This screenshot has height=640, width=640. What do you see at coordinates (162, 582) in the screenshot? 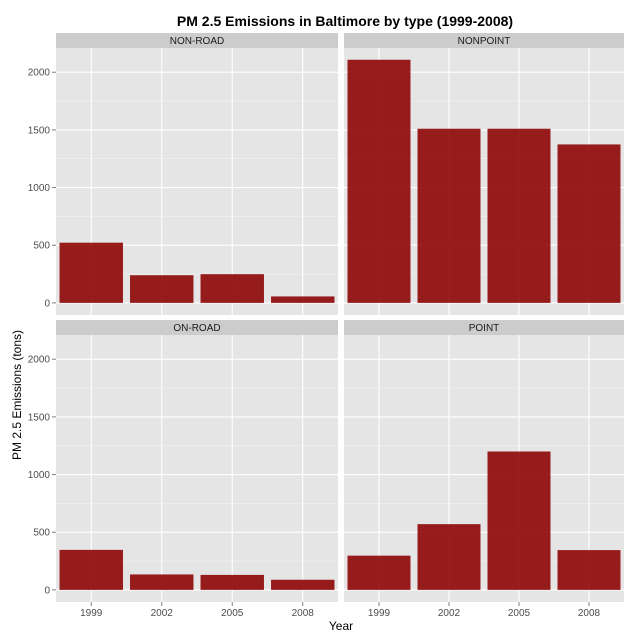
I see `bar-on-road-2002` at bounding box center [162, 582].